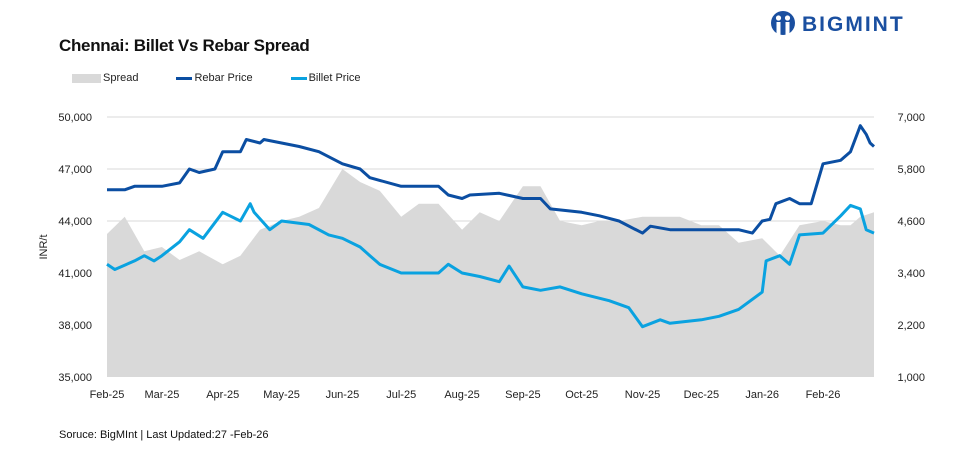  Describe the element at coordinates (762, 395) in the screenshot. I see `x-tick-label: Jan-26` at that location.